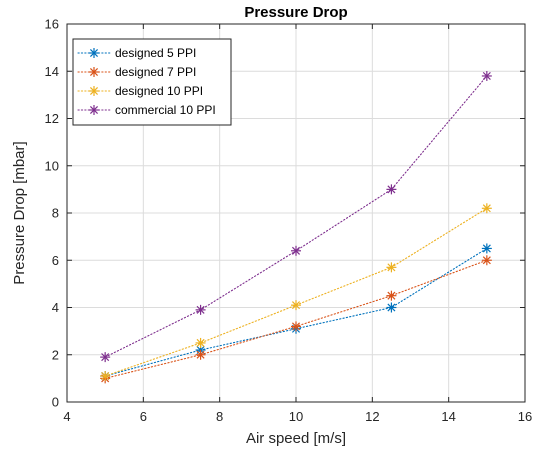 Image resolution: width=550 pixels, height=458 pixels. Describe the element at coordinates (19, 212) in the screenshot. I see `y-axis-label: Pressure Drop [mbar]` at that location.